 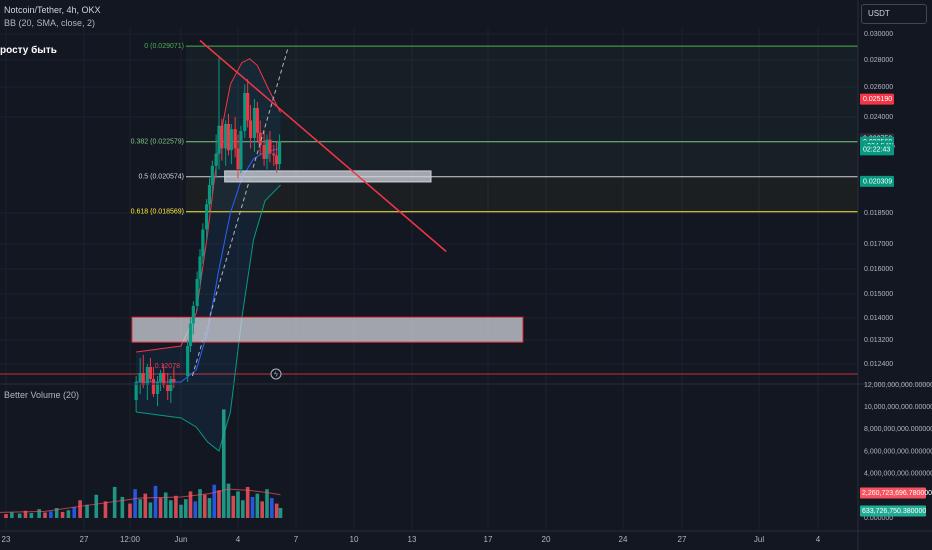 I want to click on price-axis-tick-label: 0.013200, so click(x=878, y=340).